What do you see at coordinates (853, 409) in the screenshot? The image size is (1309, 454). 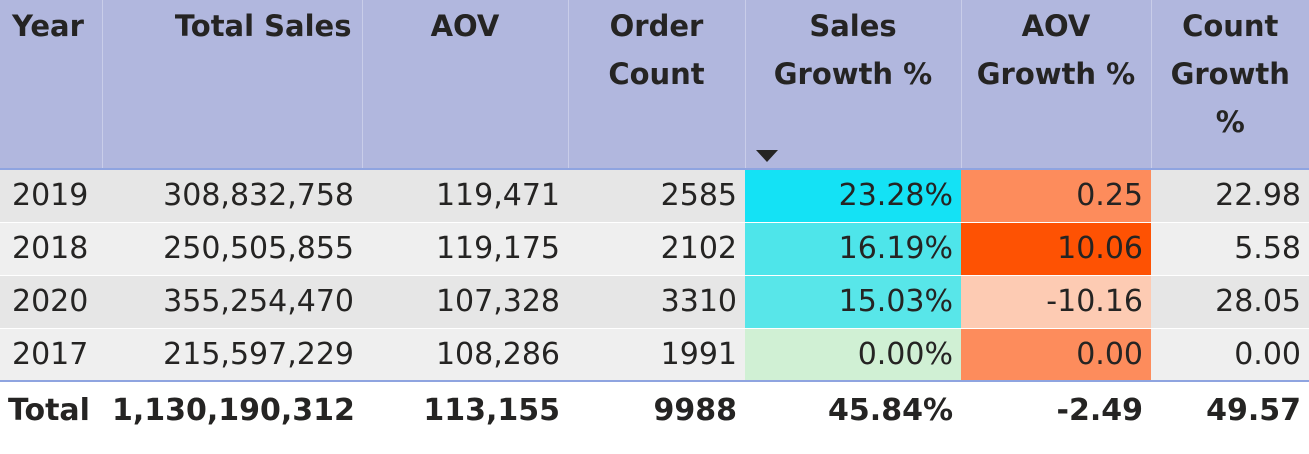 I see `total-sales-growth-value: 45.84%` at bounding box center [853, 409].